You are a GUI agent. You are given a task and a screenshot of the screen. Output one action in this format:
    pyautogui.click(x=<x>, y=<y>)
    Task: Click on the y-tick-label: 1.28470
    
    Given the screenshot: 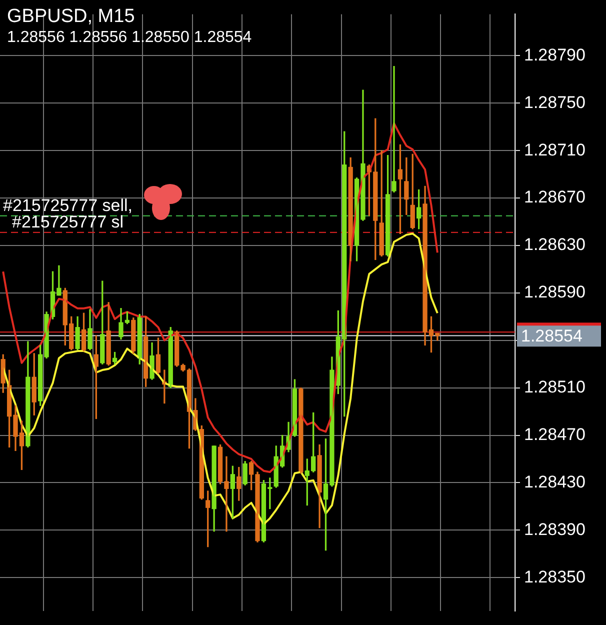 What is the action you would take?
    pyautogui.click(x=555, y=434)
    